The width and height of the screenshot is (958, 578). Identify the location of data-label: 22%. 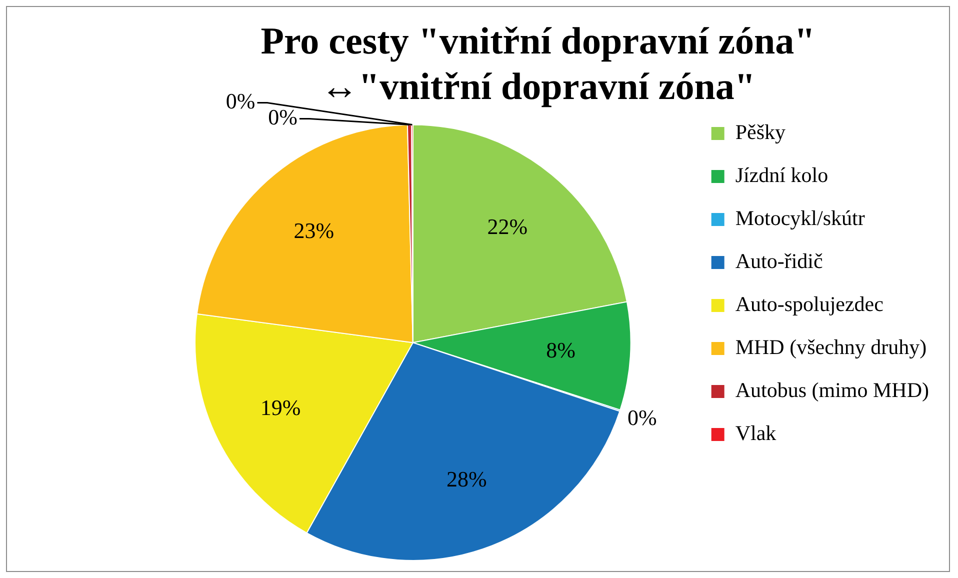
(507, 227).